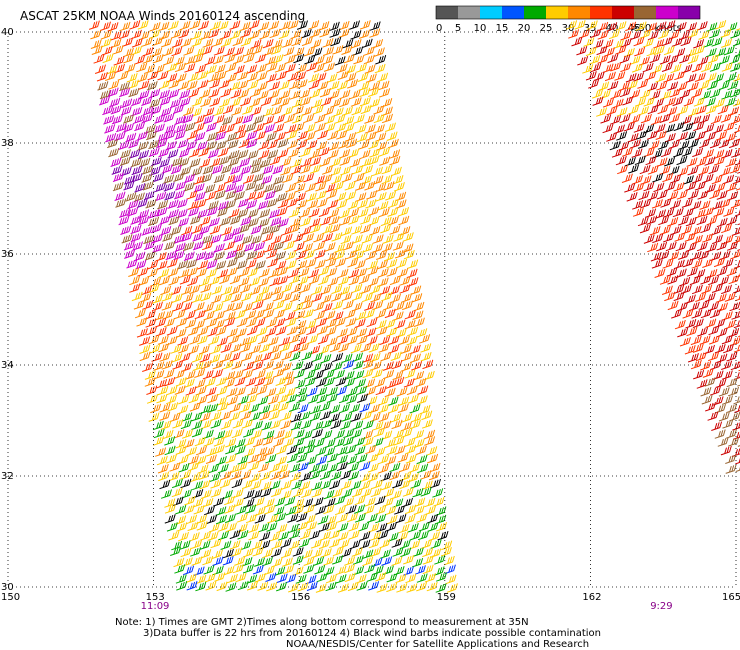  What do you see at coordinates (557, 12) in the screenshot?
I see `legend-swatch` at bounding box center [557, 12].